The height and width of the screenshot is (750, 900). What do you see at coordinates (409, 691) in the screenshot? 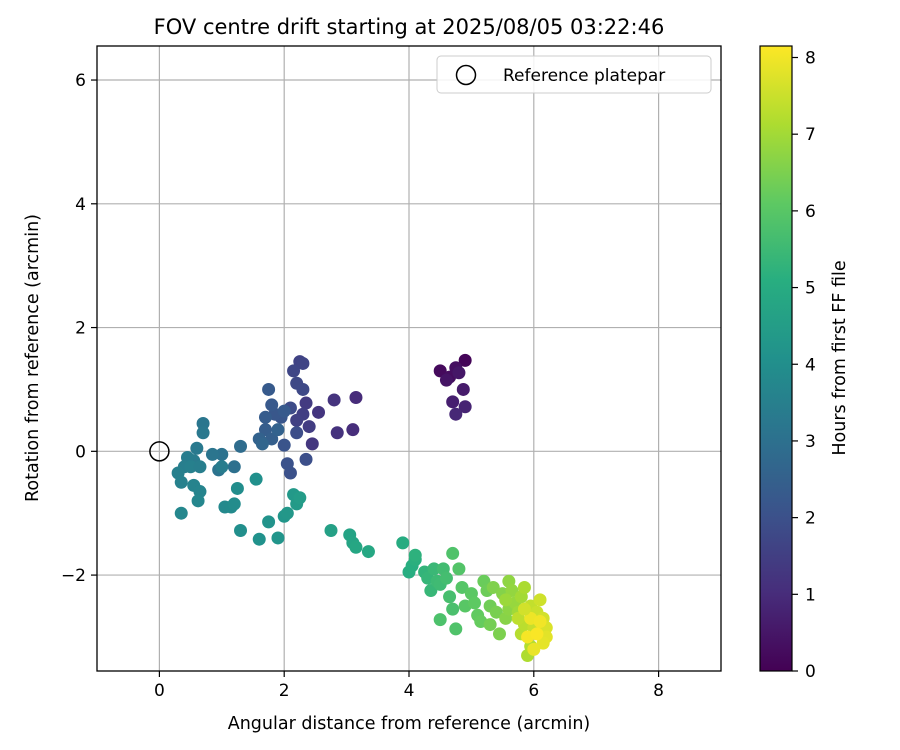
I see `x-tick-label: 4` at bounding box center [409, 691].